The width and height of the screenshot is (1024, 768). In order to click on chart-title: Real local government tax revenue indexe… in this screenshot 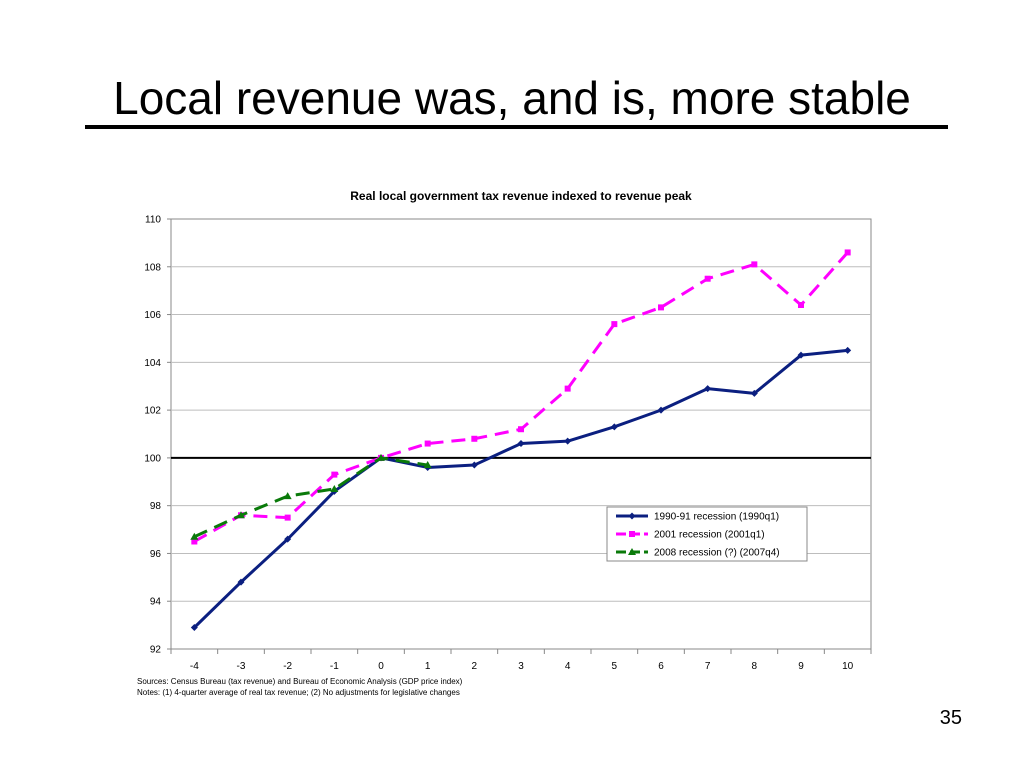, I will do `click(521, 196)`.